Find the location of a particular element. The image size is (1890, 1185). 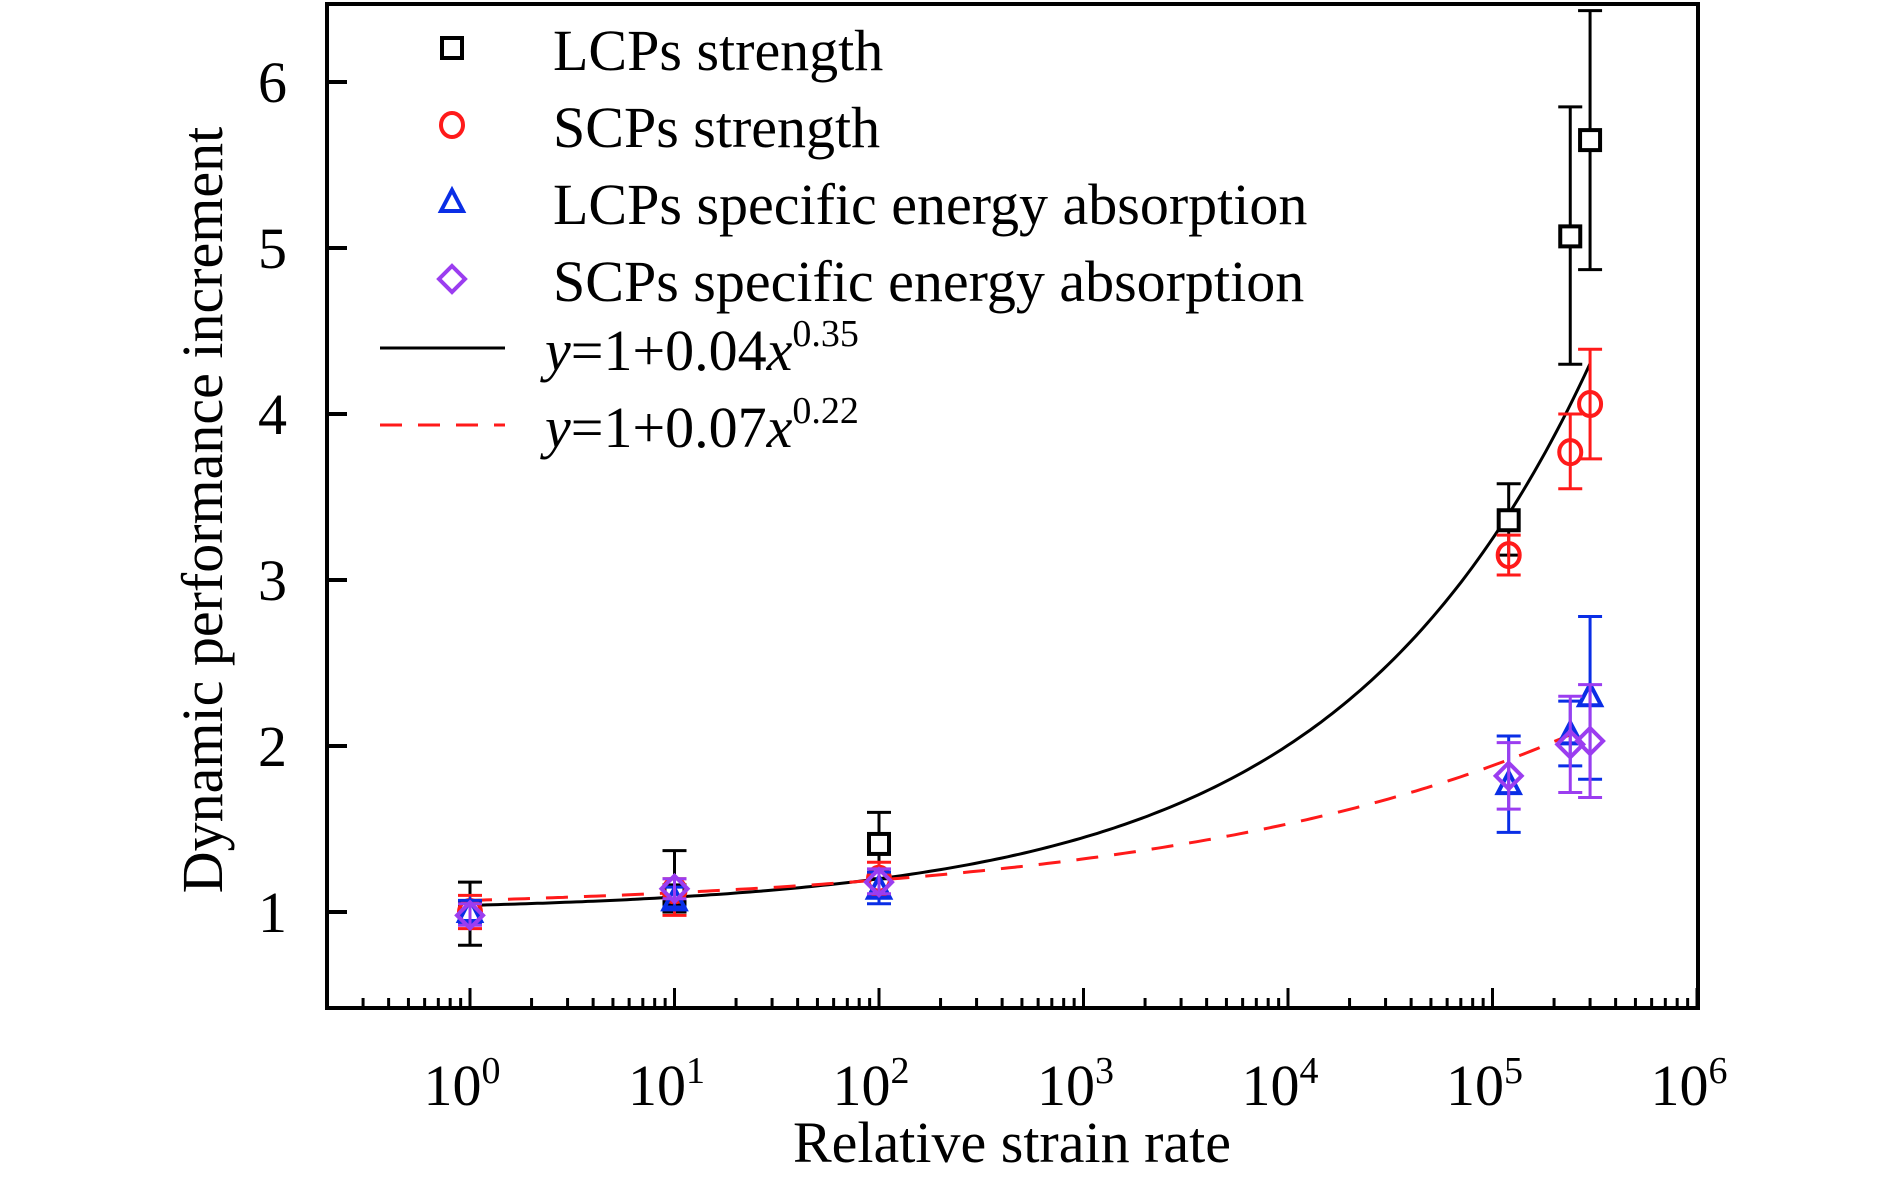

y-tick-label: 2 is located at coordinates (272, 746).